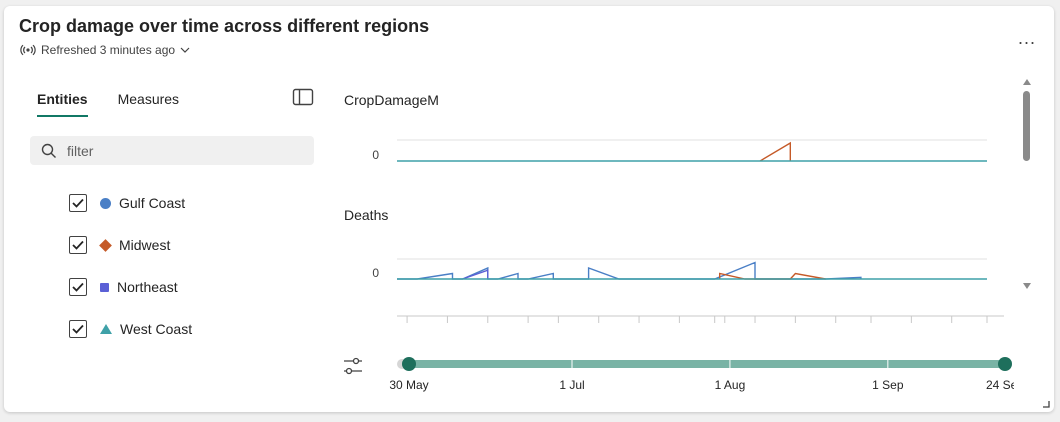 This screenshot has height=422, width=1060. What do you see at coordinates (692, 151) in the screenshot?
I see `plot-cropdamage` at bounding box center [692, 151].